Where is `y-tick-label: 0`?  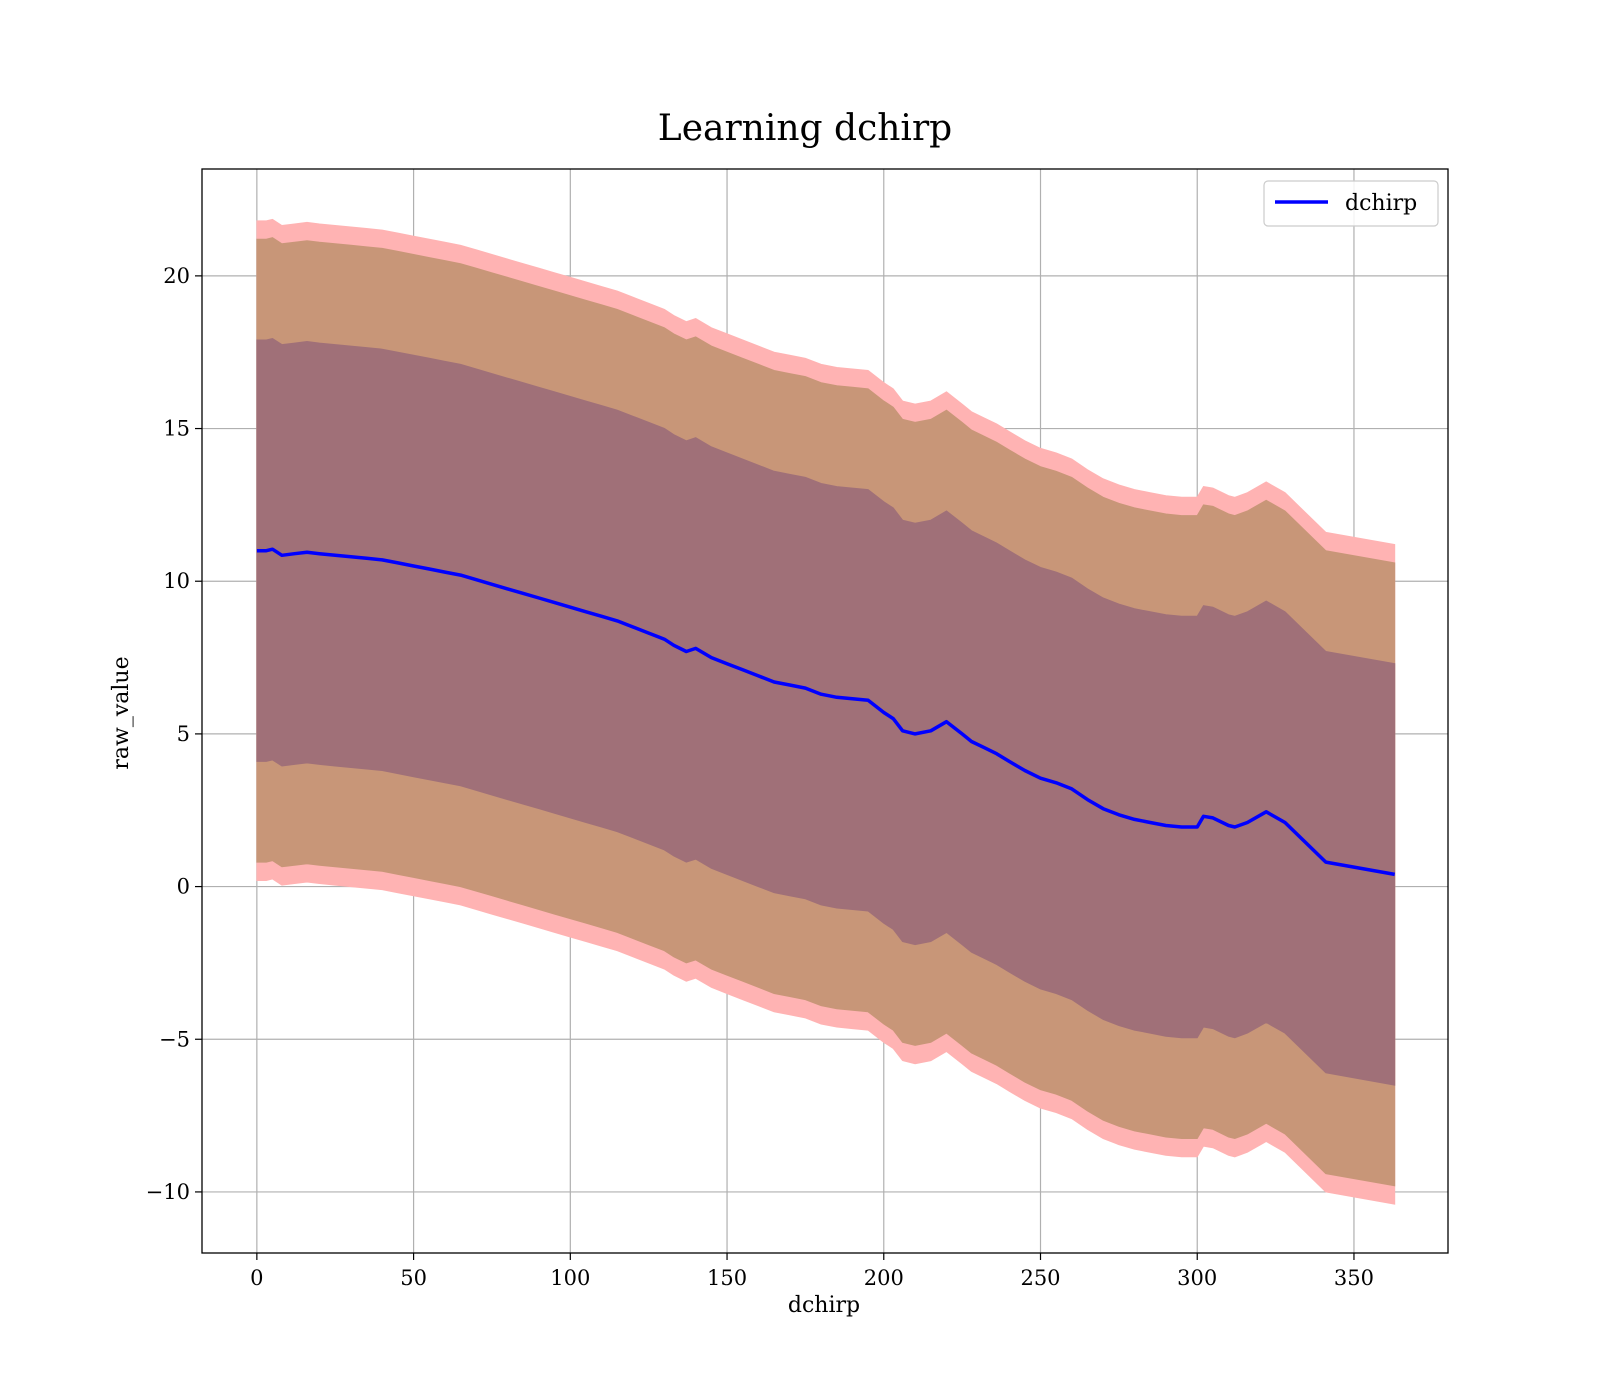
y-tick-label: 0 is located at coordinates (183, 887).